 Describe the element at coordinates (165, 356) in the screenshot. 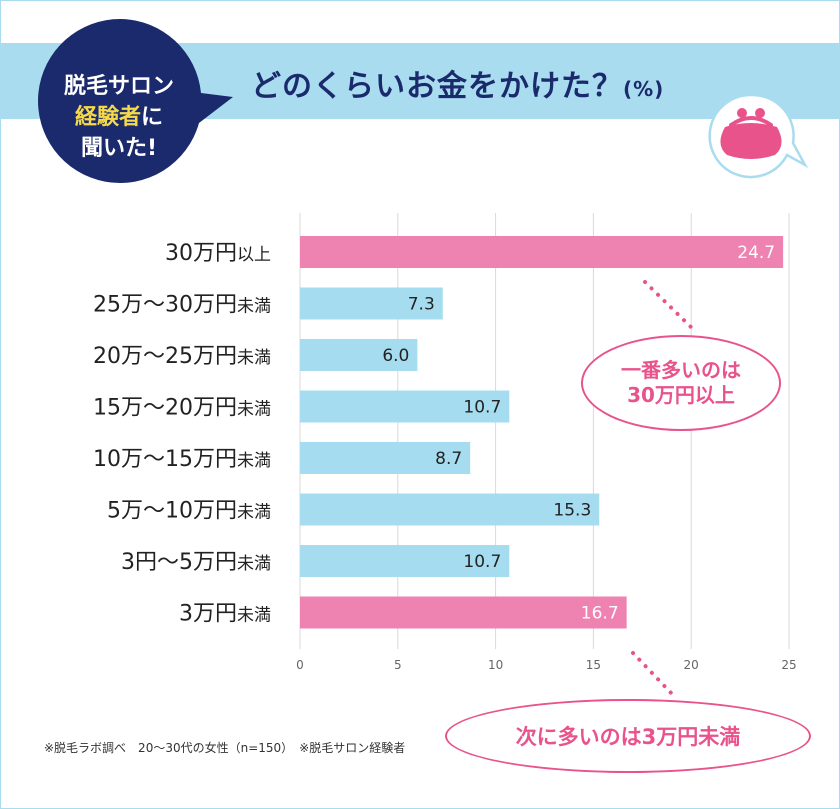

I see `category-label-main-2: 20万～25万円` at that location.